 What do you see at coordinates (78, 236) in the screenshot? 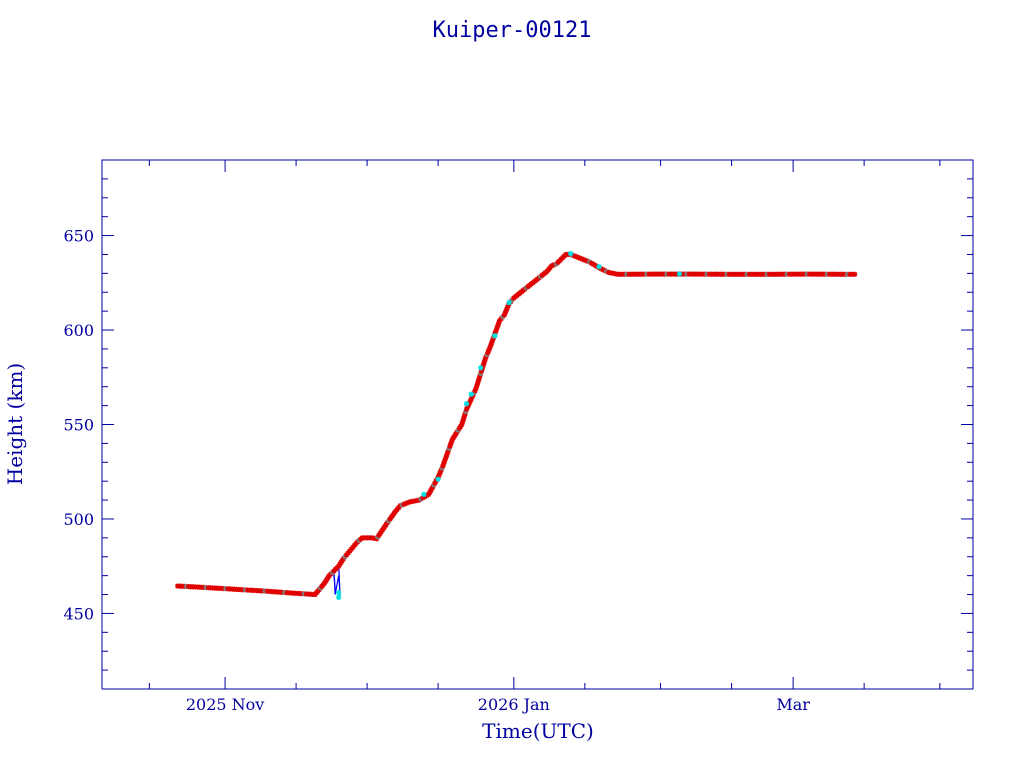
I see `y-tick-label: 650` at bounding box center [78, 236].